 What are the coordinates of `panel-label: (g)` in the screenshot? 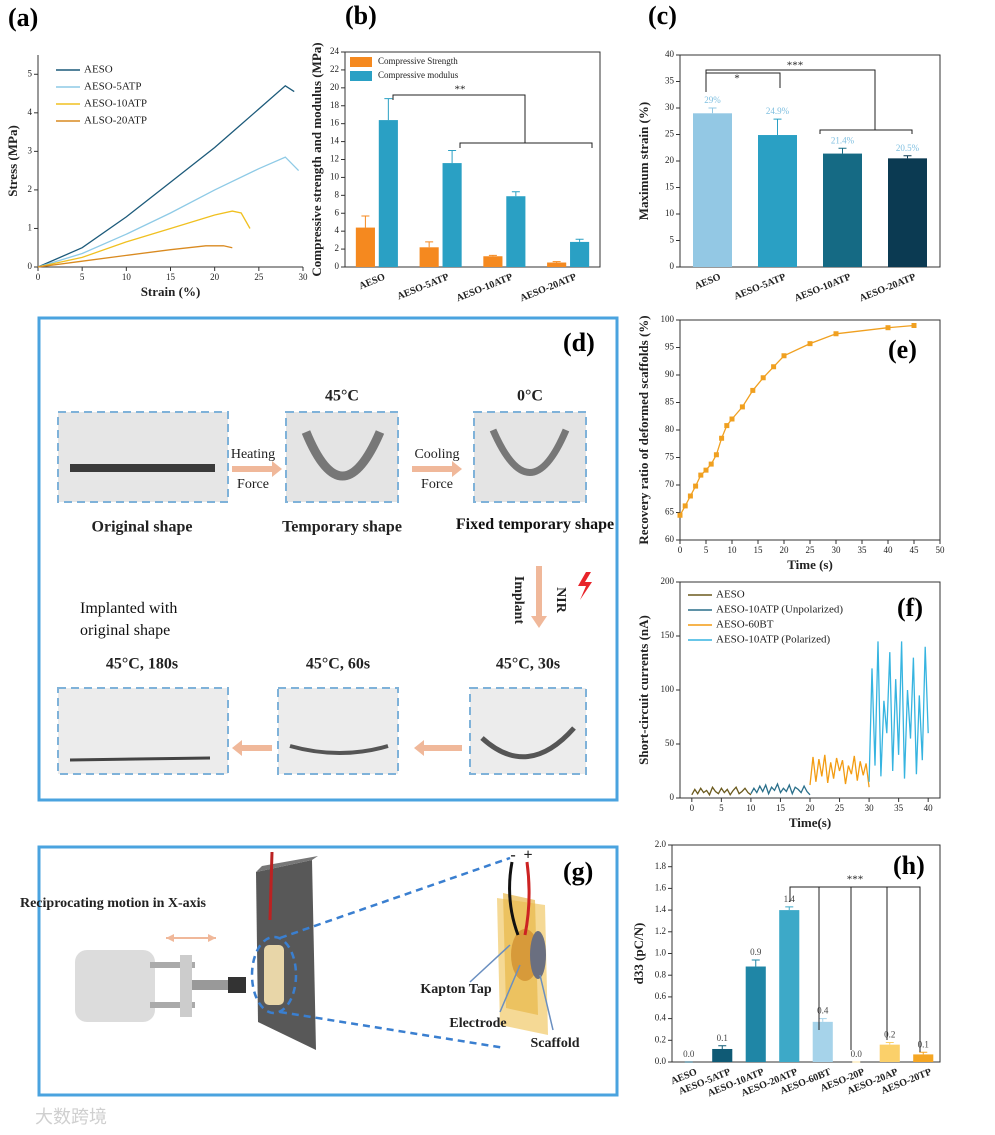 It's located at (578, 871).